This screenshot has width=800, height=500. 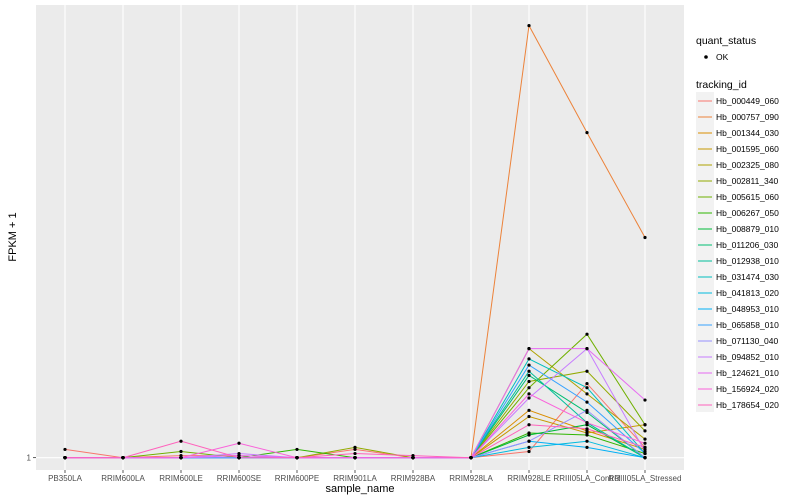 What do you see at coordinates (747, 165) in the screenshot?
I see `legend-label: Hb_002325_080` at bounding box center [747, 165].